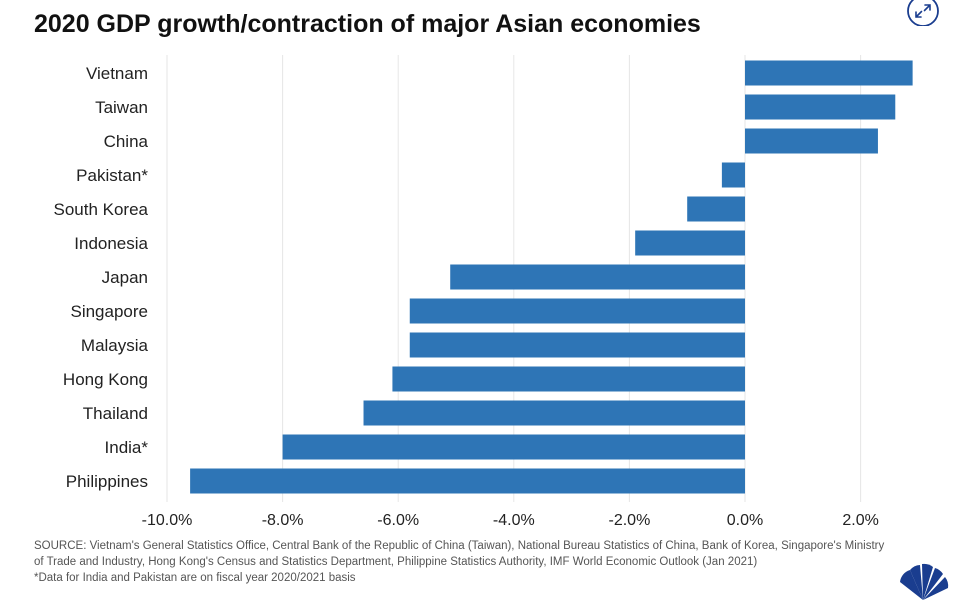 Image resolution: width=977 pixels, height=600 pixels. Describe the element at coordinates (105, 379) in the screenshot. I see `category-label: Hong Kong` at that location.